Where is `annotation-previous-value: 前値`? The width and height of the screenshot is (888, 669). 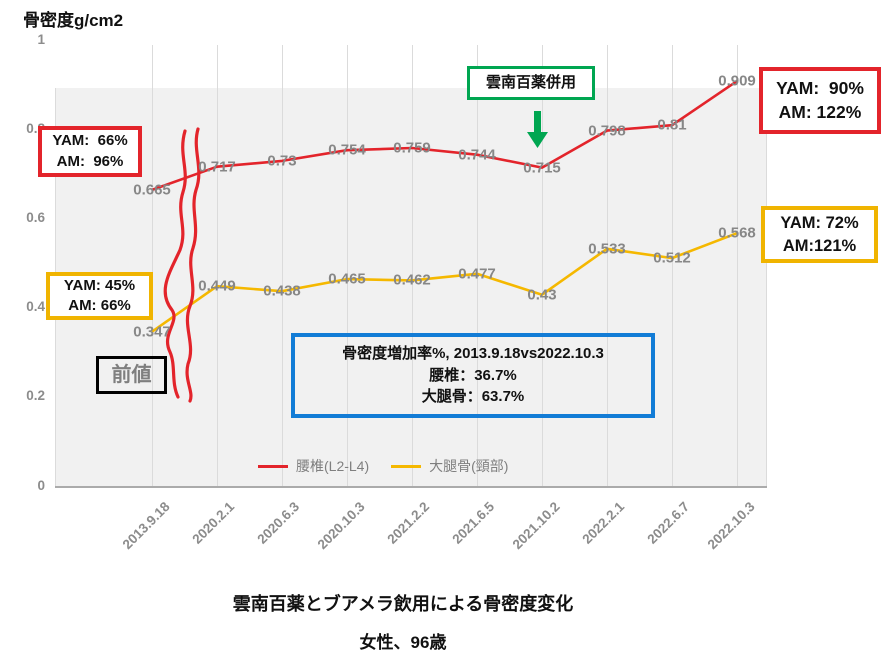 annotation-previous-value: 前値 is located at coordinates (131, 375).